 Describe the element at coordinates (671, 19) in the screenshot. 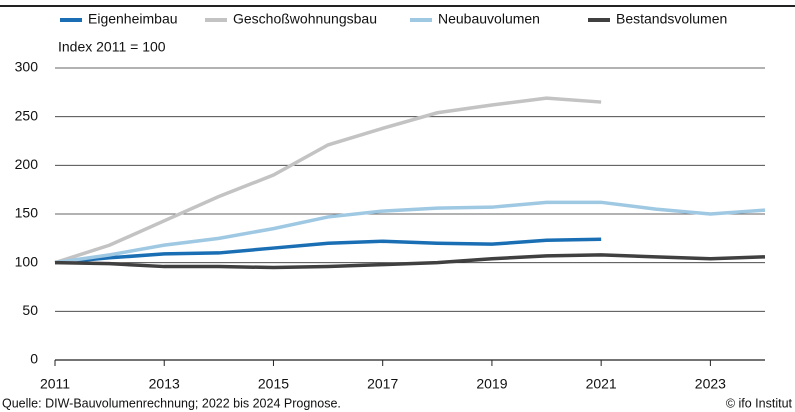

I see `legend-label: Bestandsvolumen` at that location.